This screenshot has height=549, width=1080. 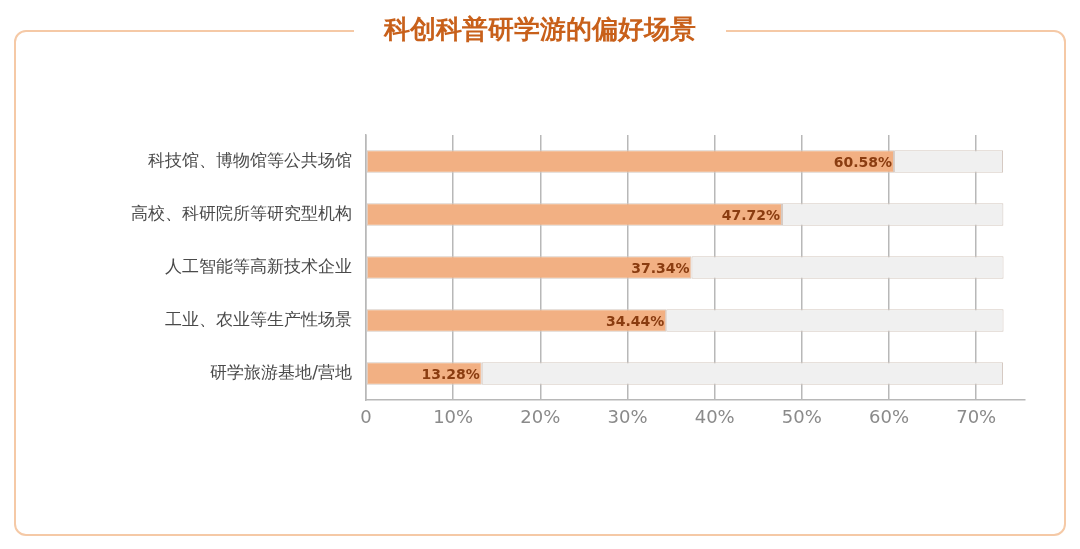 I want to click on x-tick-label: 50%, so click(x=801, y=417).